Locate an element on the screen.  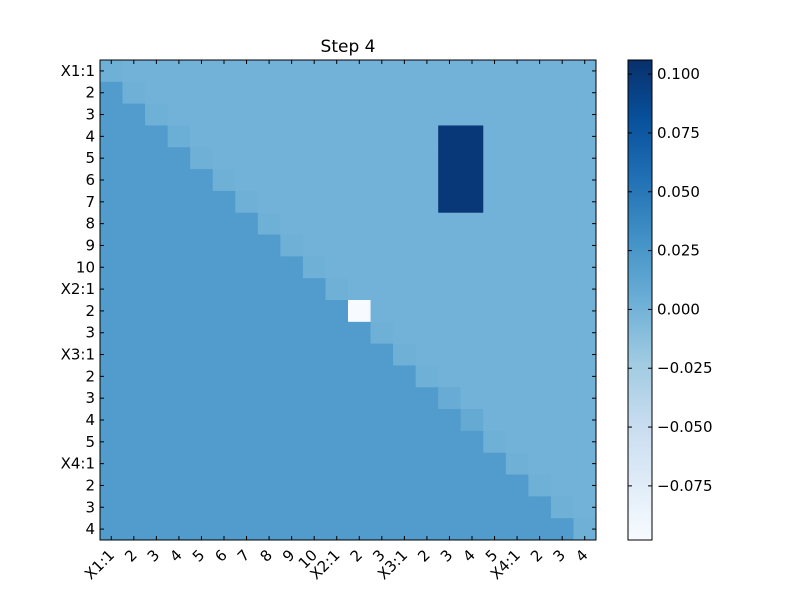
x-tick-label: 4 is located at coordinates (175, 555).